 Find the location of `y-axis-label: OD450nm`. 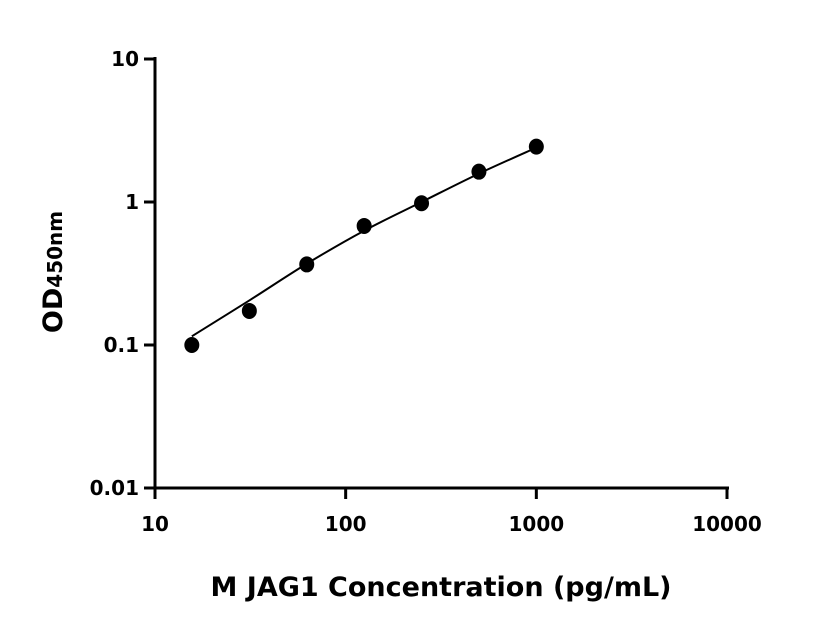

y-axis-label: OD450nm is located at coordinates (53, 272).